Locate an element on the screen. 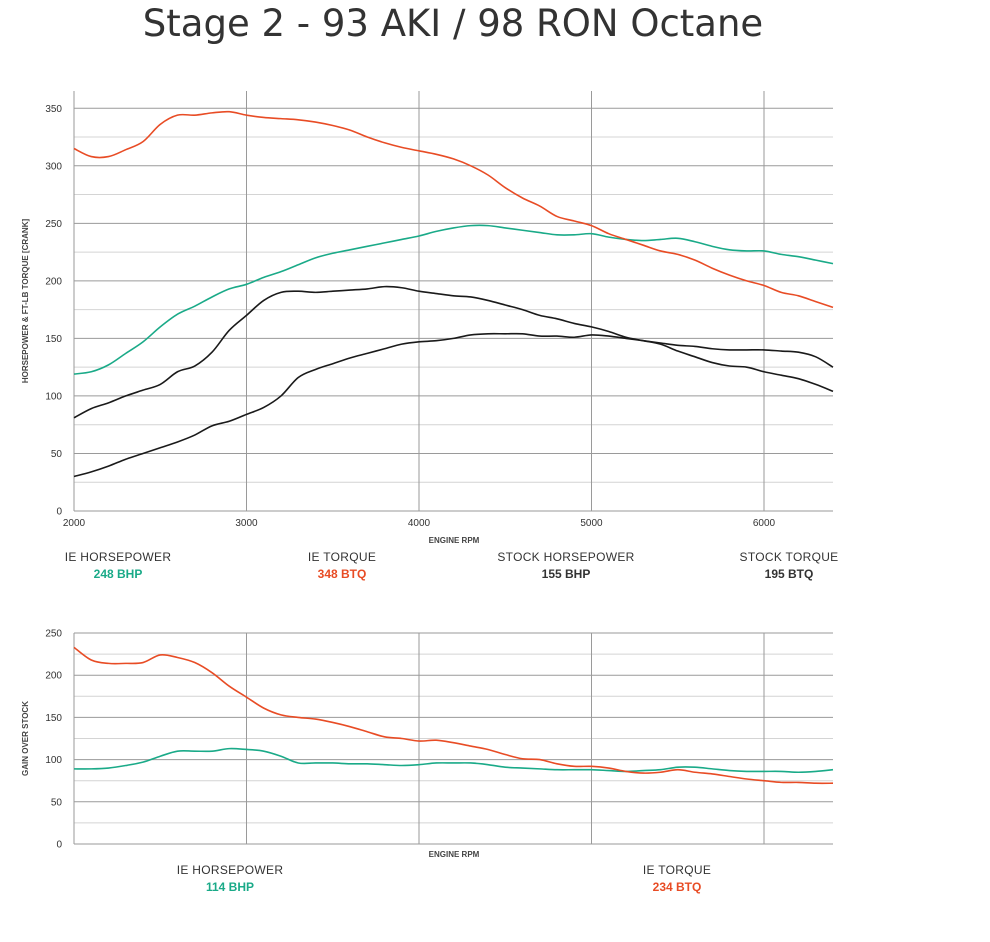 This screenshot has width=990, height=942. x-tick-label: 4000 is located at coordinates (419, 523).